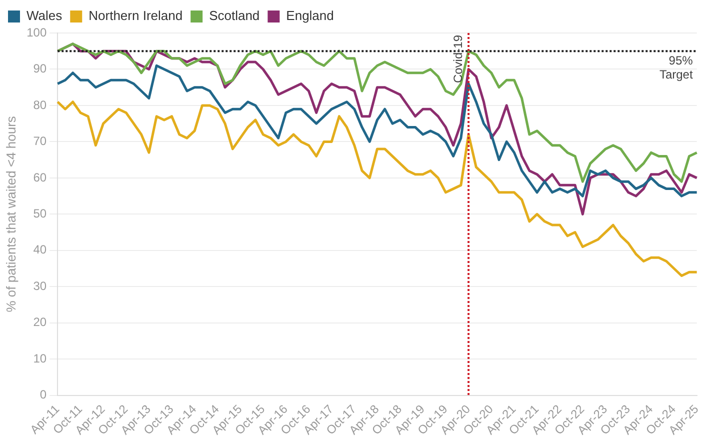 The width and height of the screenshot is (710, 441). What do you see at coordinates (44, 16) in the screenshot?
I see `legend-label: Wales` at bounding box center [44, 16].